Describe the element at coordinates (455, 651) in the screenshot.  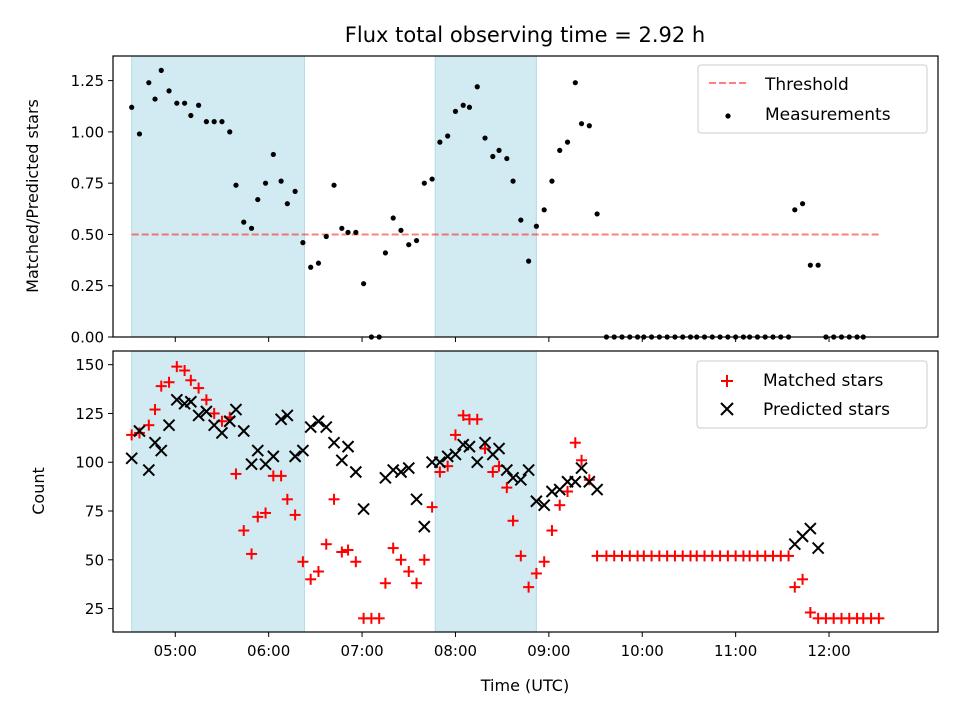
I see `x-tick-label: 08:00` at that location.